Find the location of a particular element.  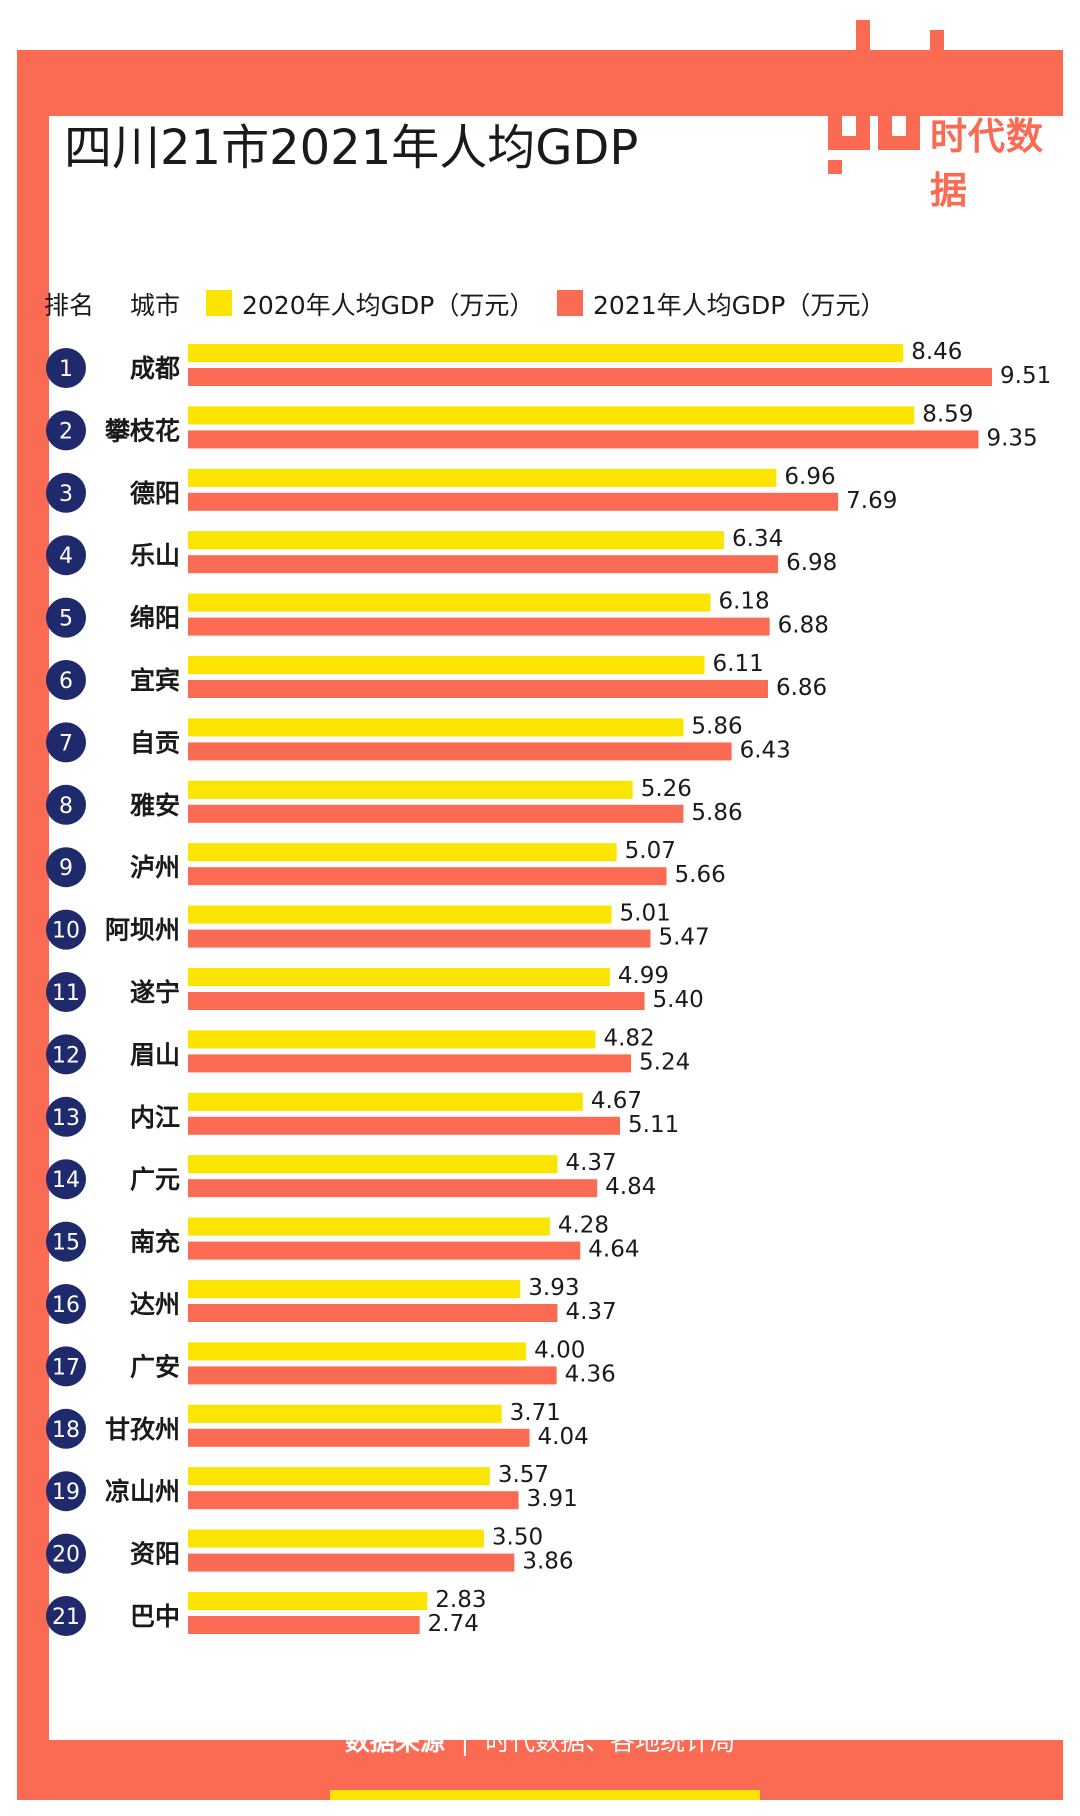

value-label-2021: 5.47 is located at coordinates (683, 938).